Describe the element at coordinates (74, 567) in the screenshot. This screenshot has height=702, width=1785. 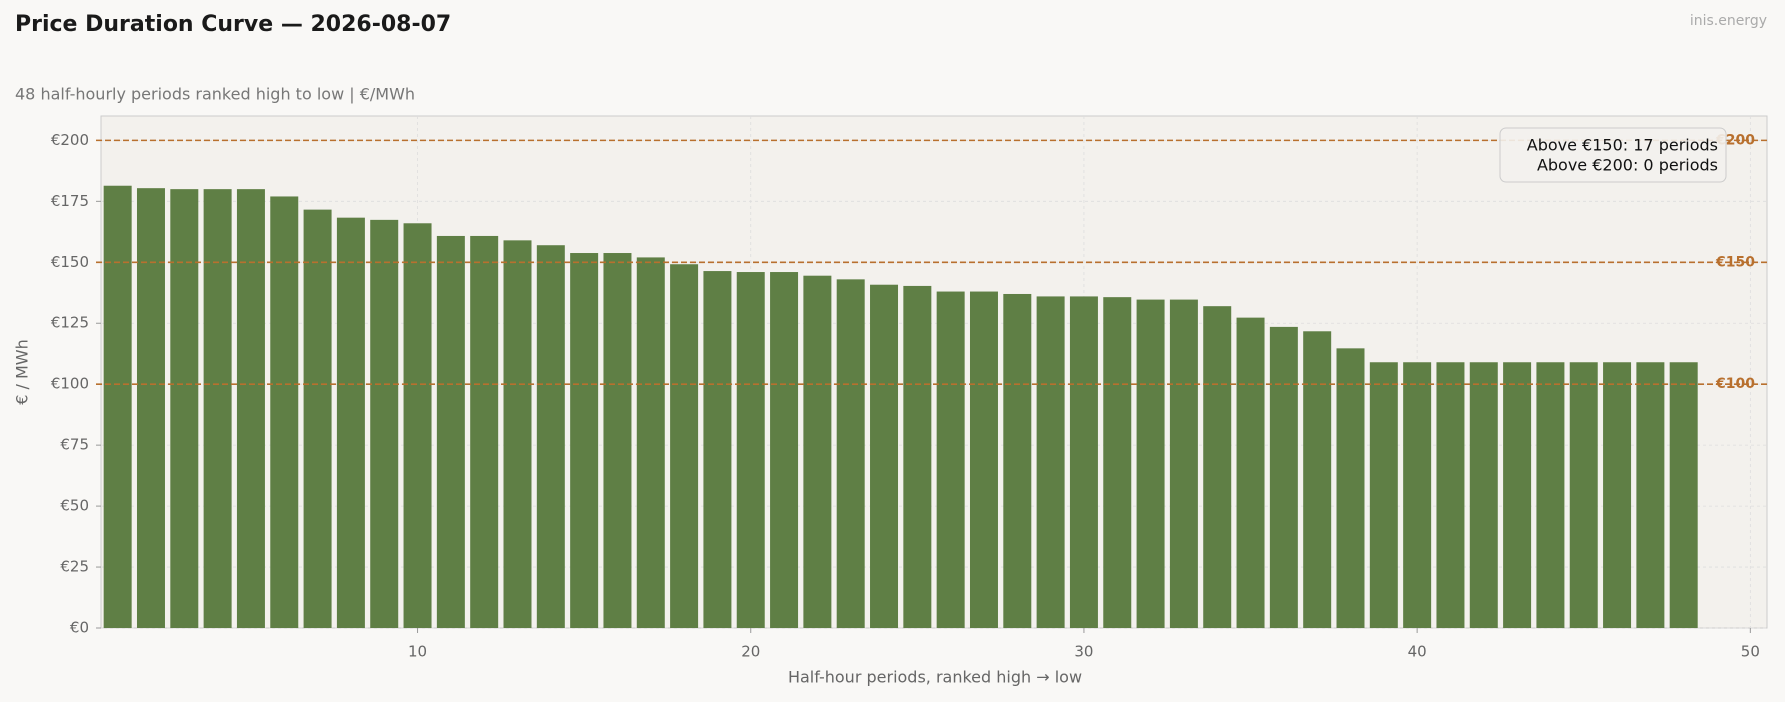
I see `y-tick-label: €25` at that location.